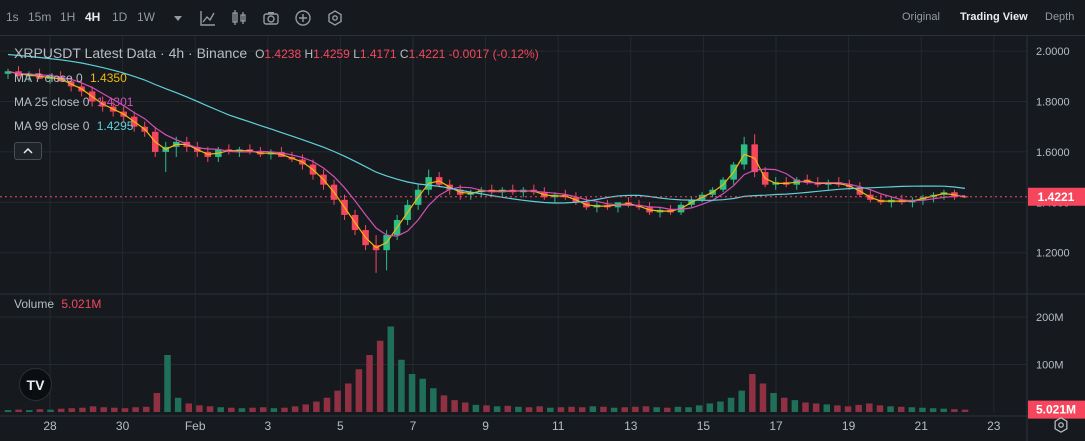 This screenshot has height=441, width=1085. What do you see at coordinates (303, 18) in the screenshot?
I see `add-icon` at bounding box center [303, 18].